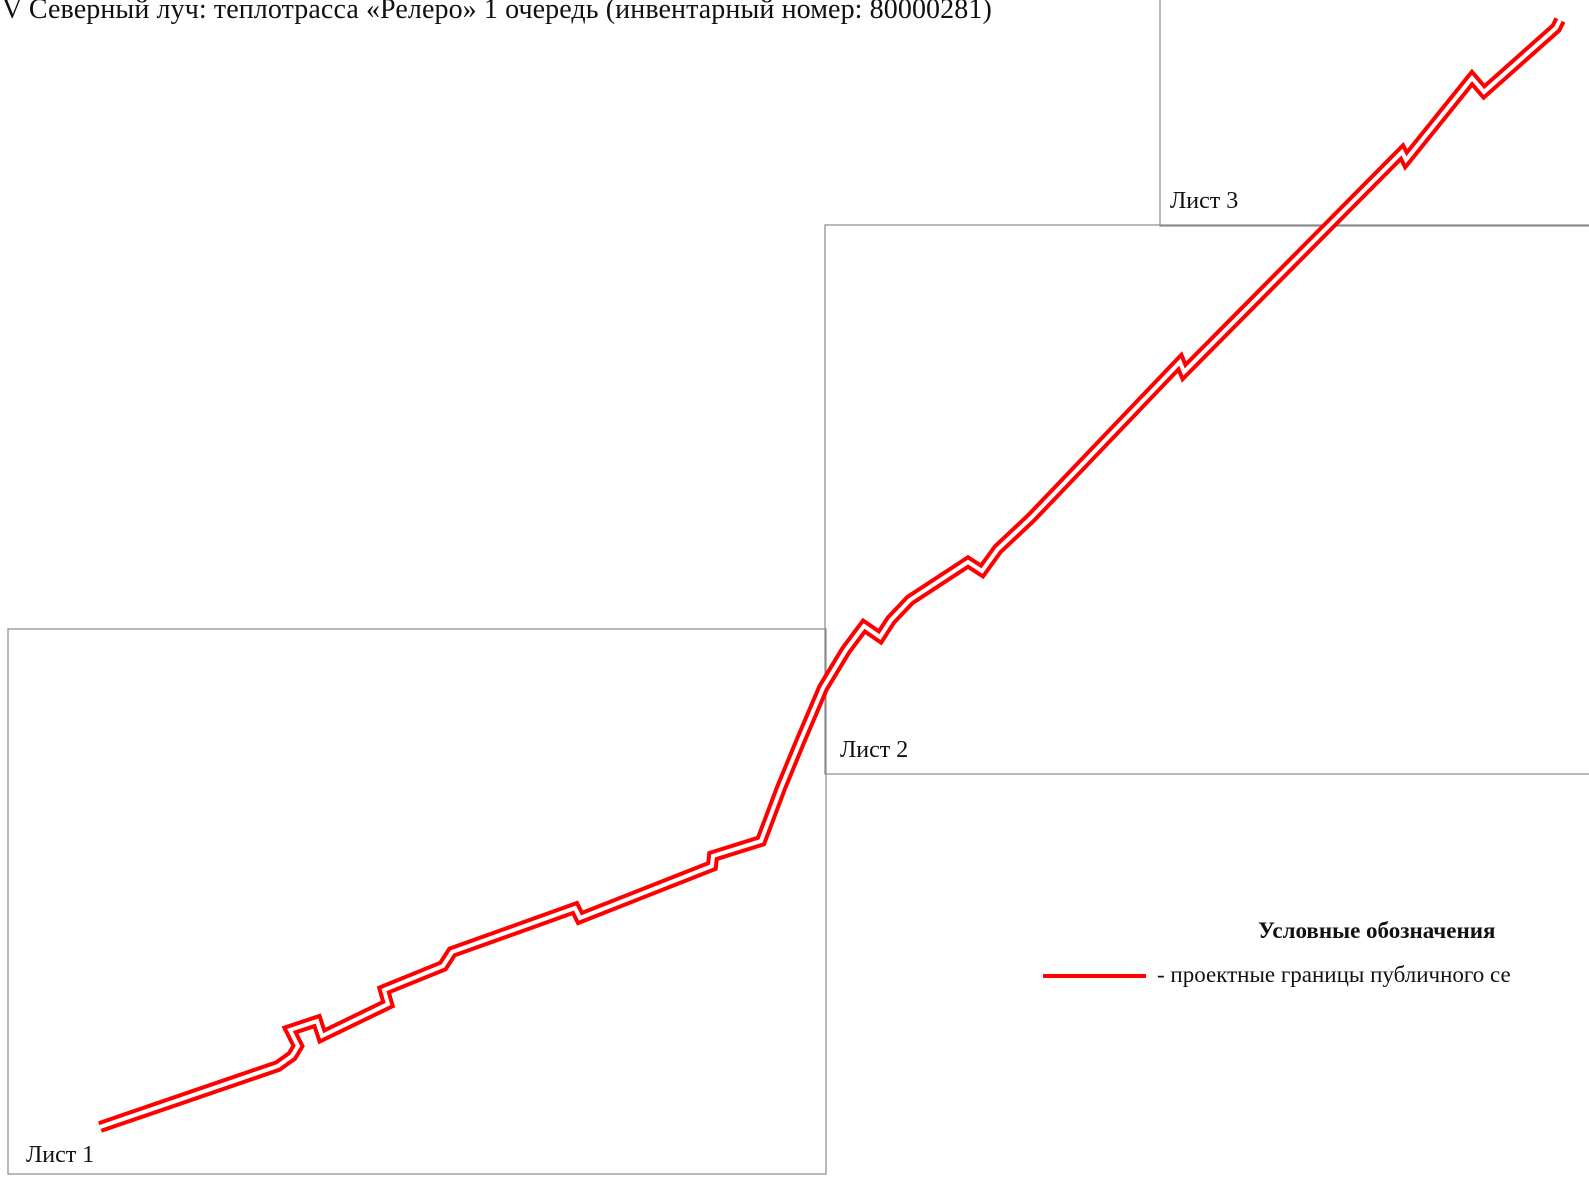  I want to click on legend-title: Условные обозначения, so click(1377, 930).